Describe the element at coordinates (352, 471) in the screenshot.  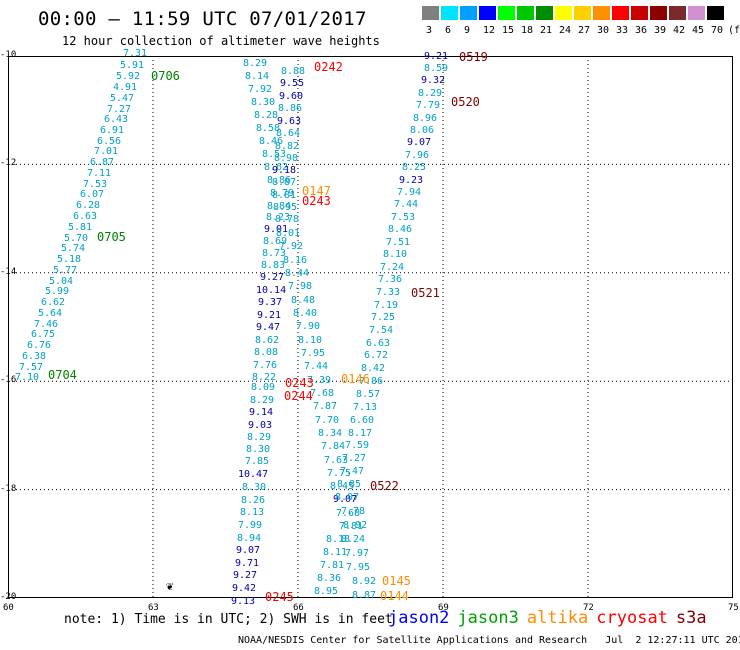
I see `swh-value: 7.47` at that location.